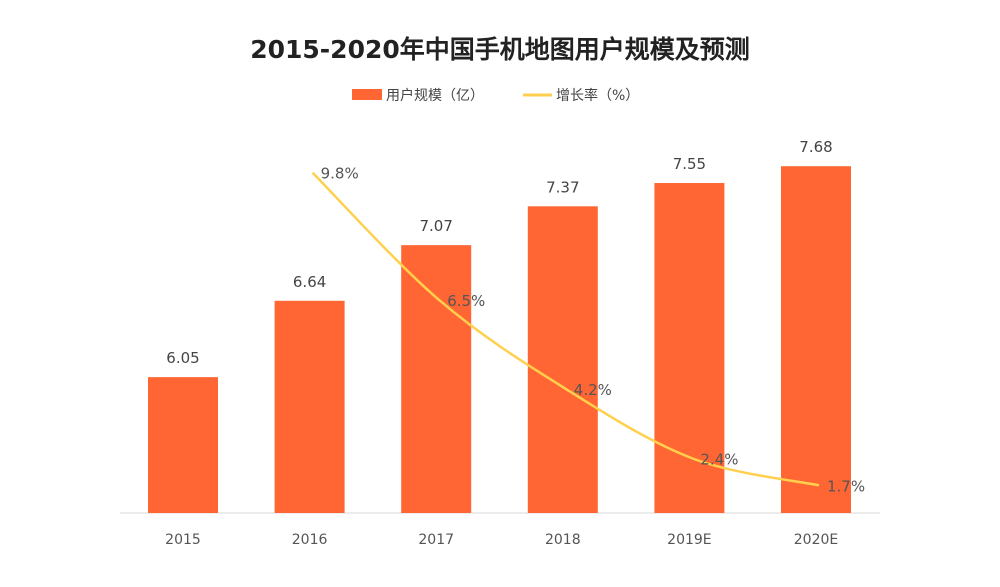  What do you see at coordinates (816, 540) in the screenshot?
I see `x-tick-2020E: 2020E` at bounding box center [816, 540].